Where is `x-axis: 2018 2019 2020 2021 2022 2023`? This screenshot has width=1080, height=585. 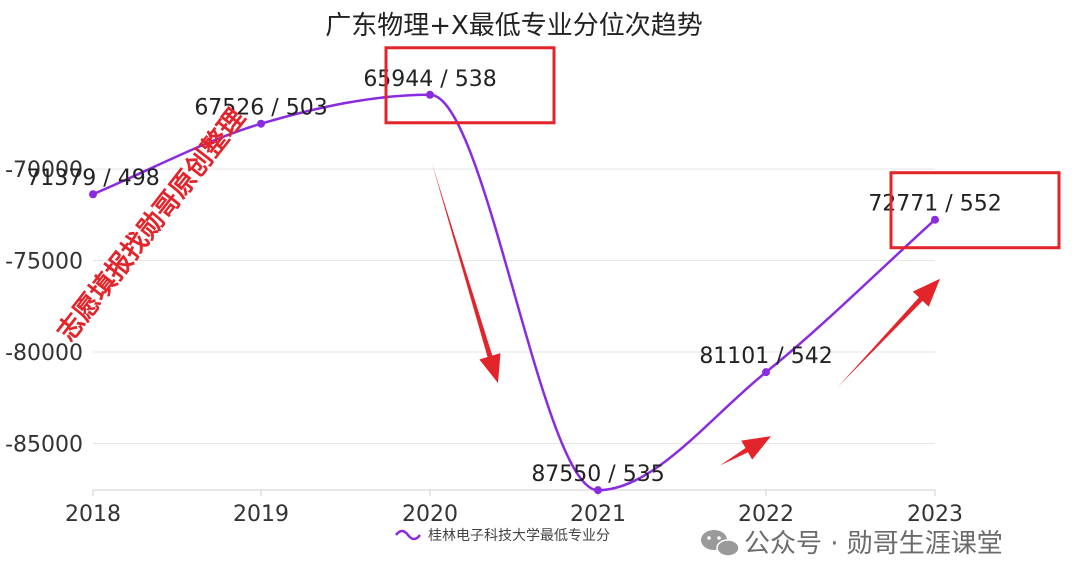 x-axis: 2018 2019 2020 2021 2022 2023 is located at coordinates (514, 508).